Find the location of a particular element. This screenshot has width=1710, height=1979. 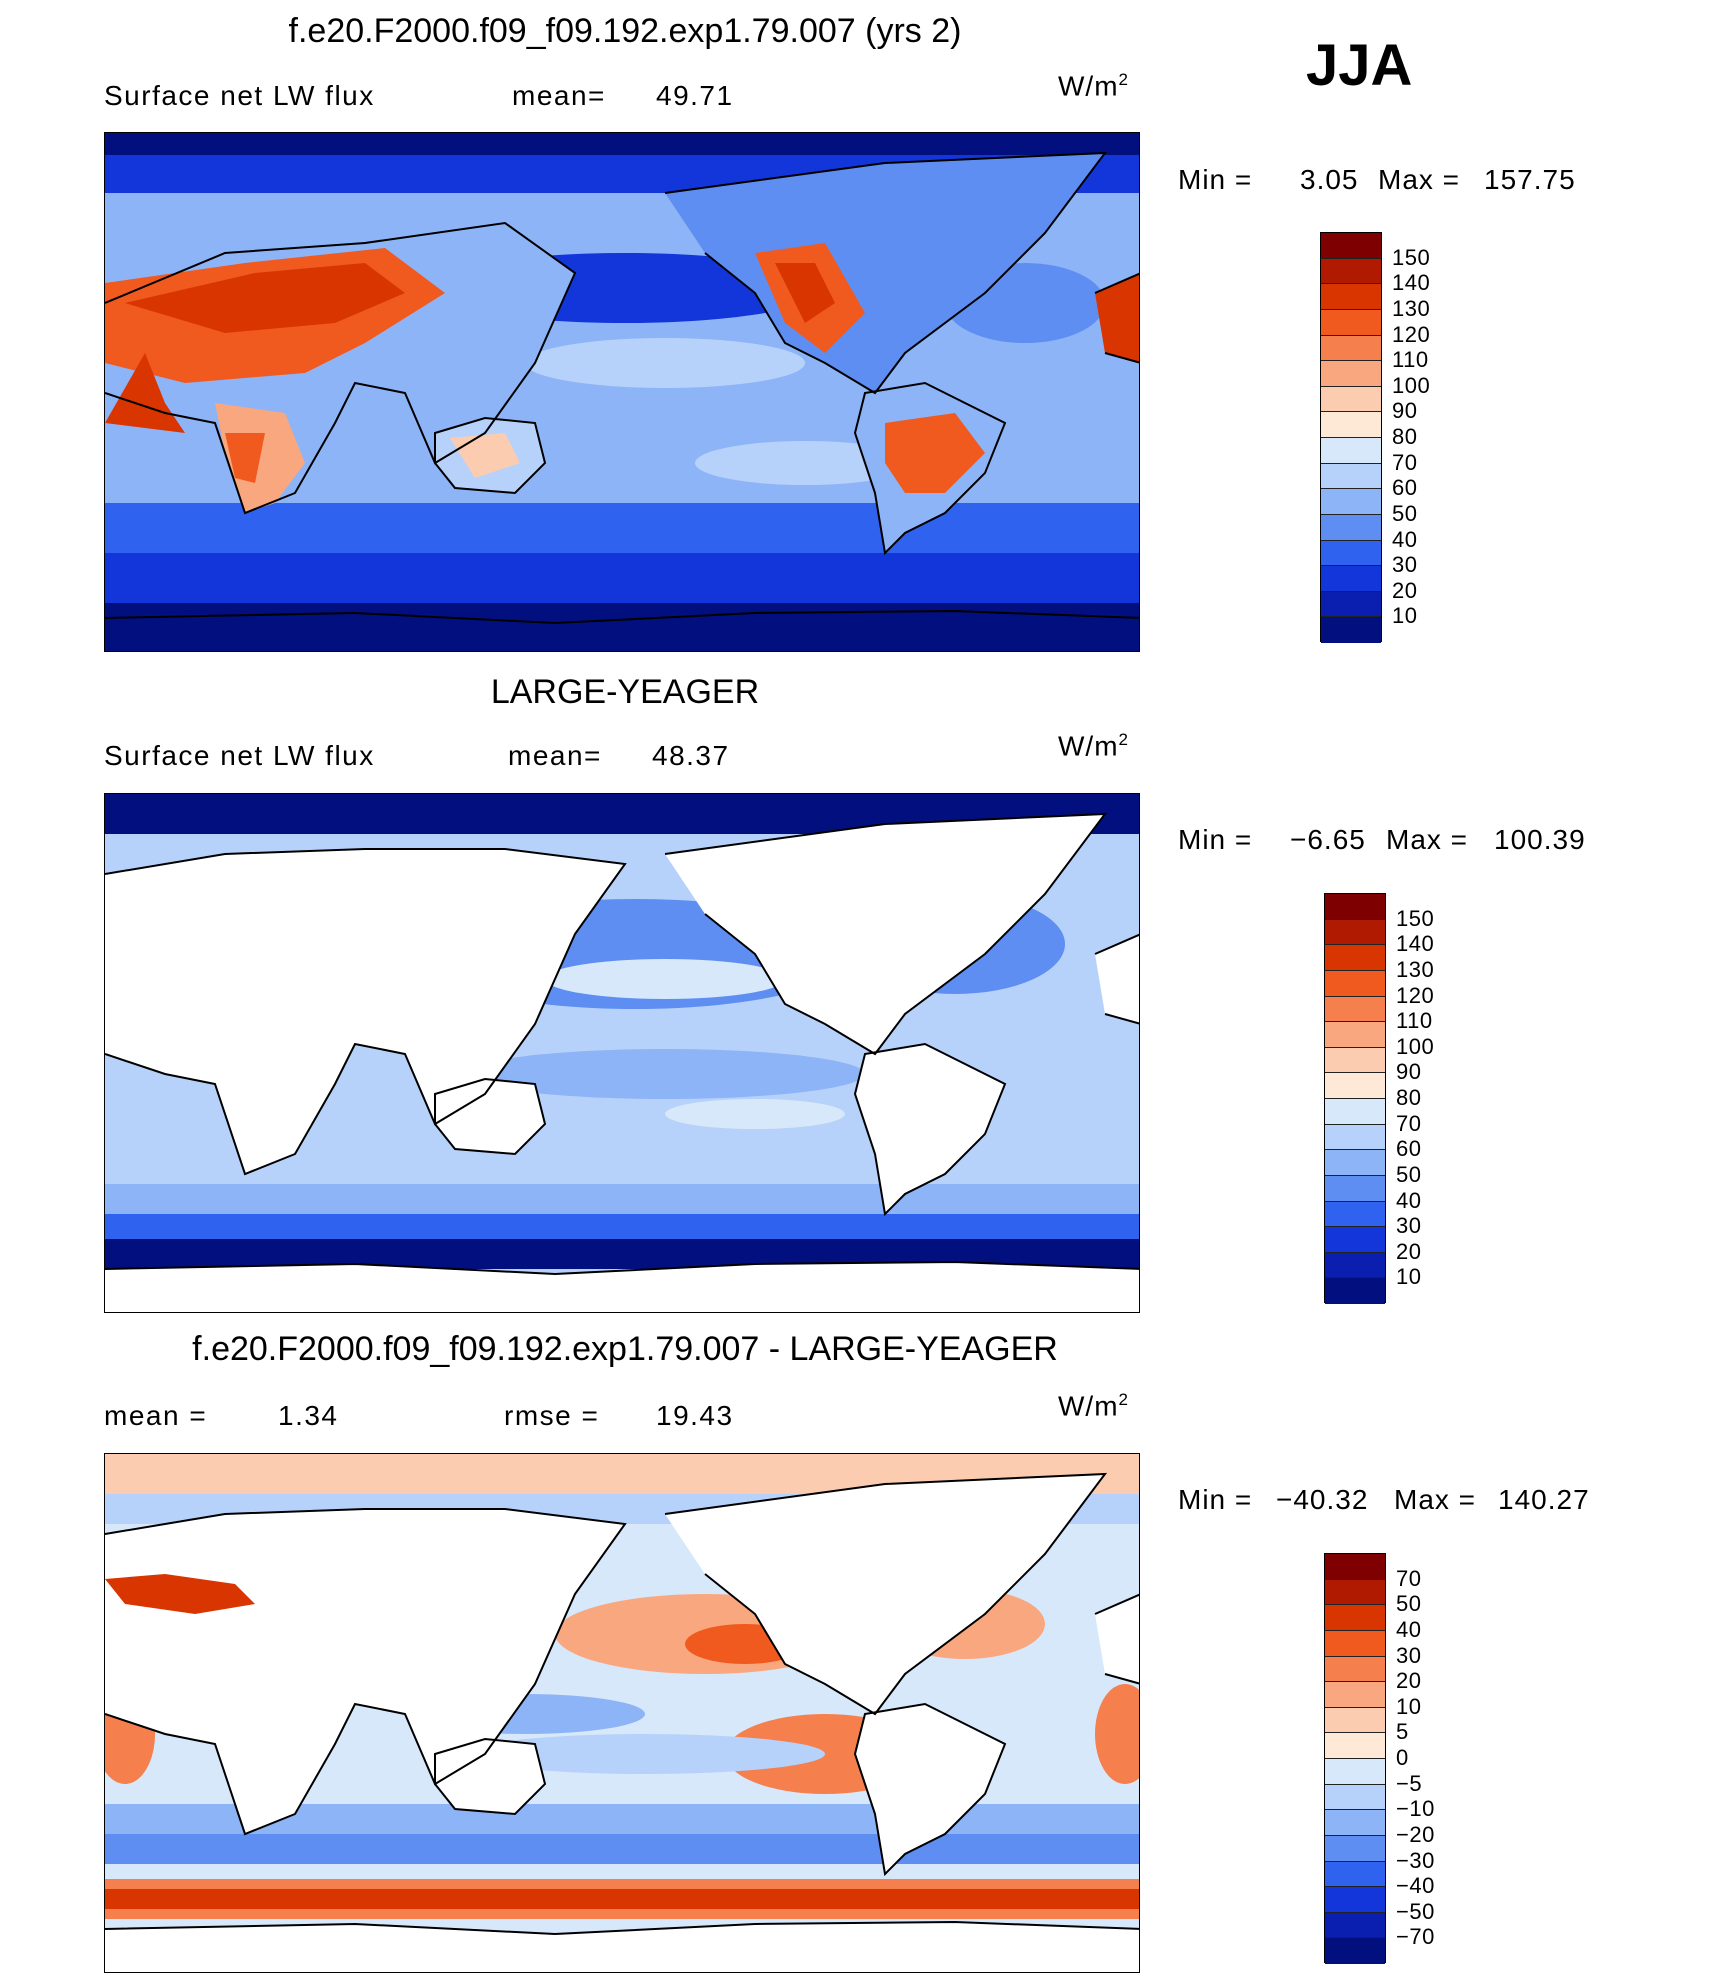

colorbar-tick-label: −30 is located at coordinates (1415, 1860).